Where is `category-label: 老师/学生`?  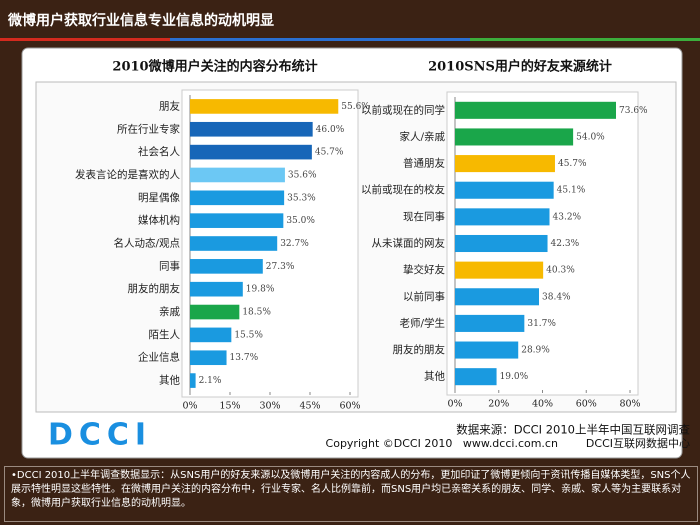
category-label: 老师/学生 is located at coordinates (422, 322).